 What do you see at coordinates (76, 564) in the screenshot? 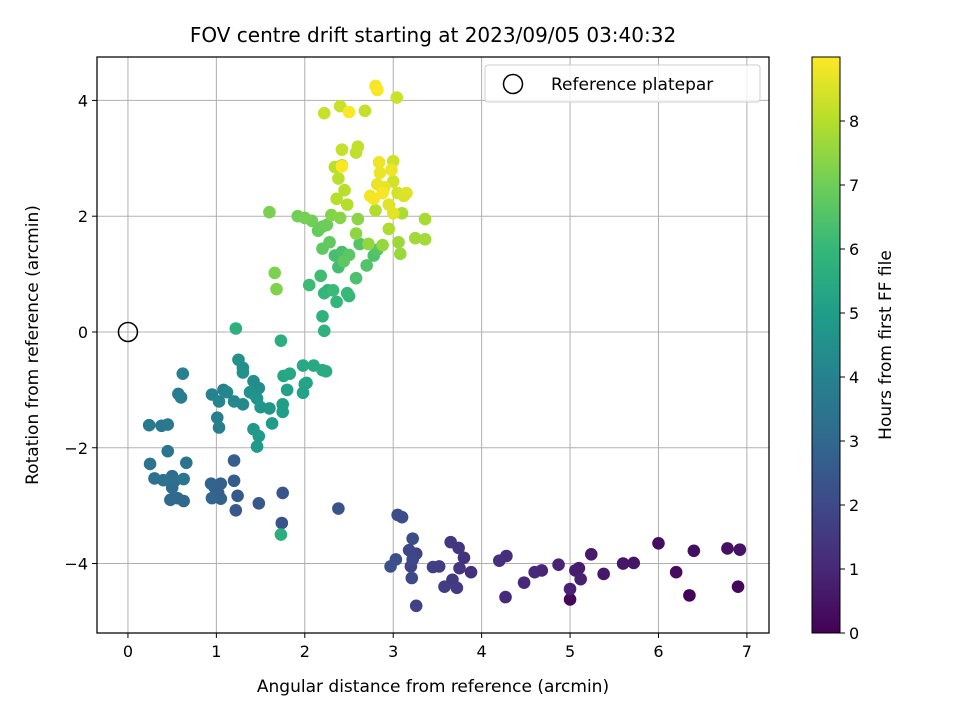
I see `y-tick-label: −4` at bounding box center [76, 564].